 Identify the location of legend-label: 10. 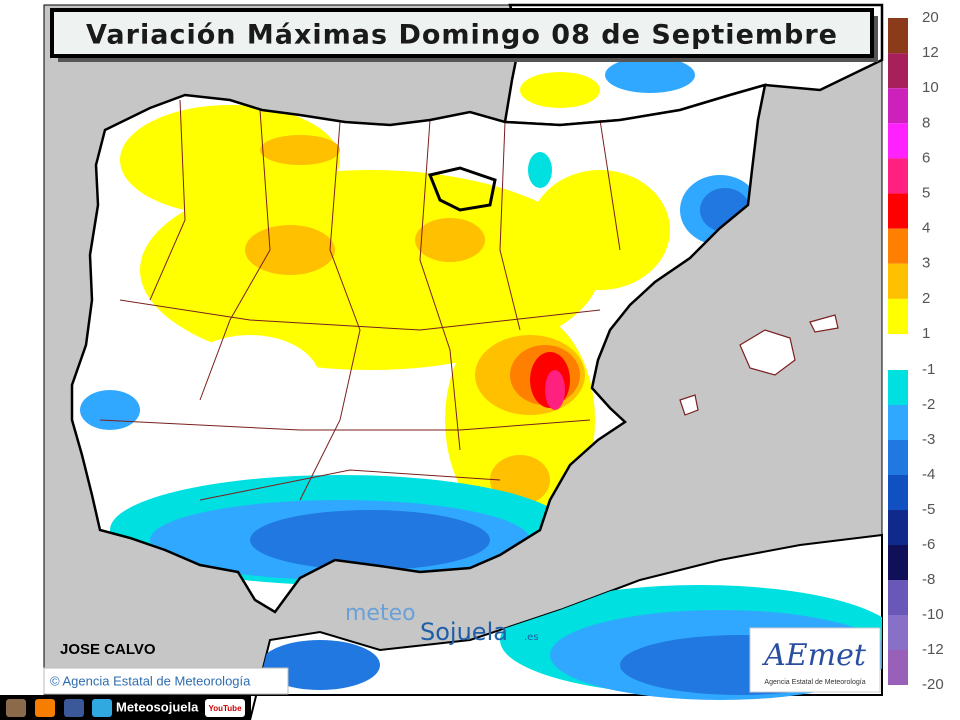
(930, 87).